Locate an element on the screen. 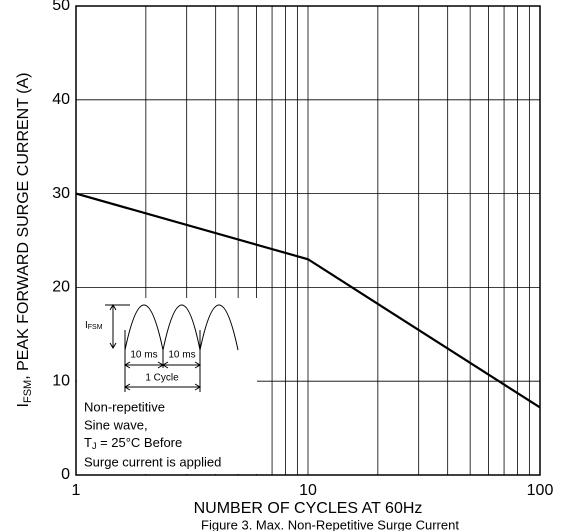 Image resolution: width=566 pixels, height=531 pixels. x-tick-label: 10 is located at coordinates (308, 490).